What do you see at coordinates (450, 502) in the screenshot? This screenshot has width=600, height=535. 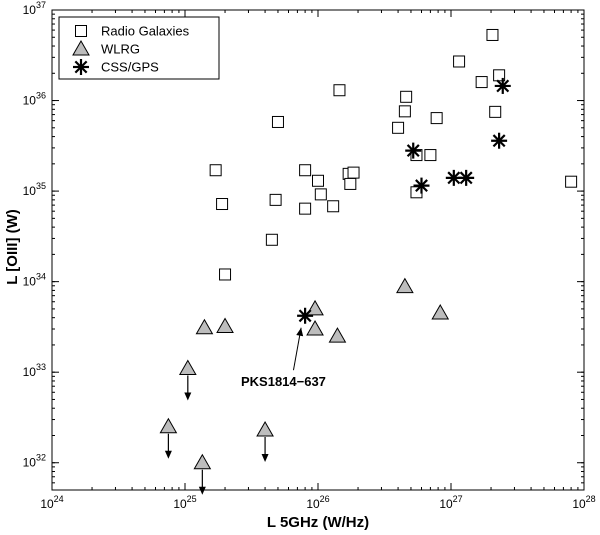 I see `x-tick-label: 1027` at bounding box center [450, 502].